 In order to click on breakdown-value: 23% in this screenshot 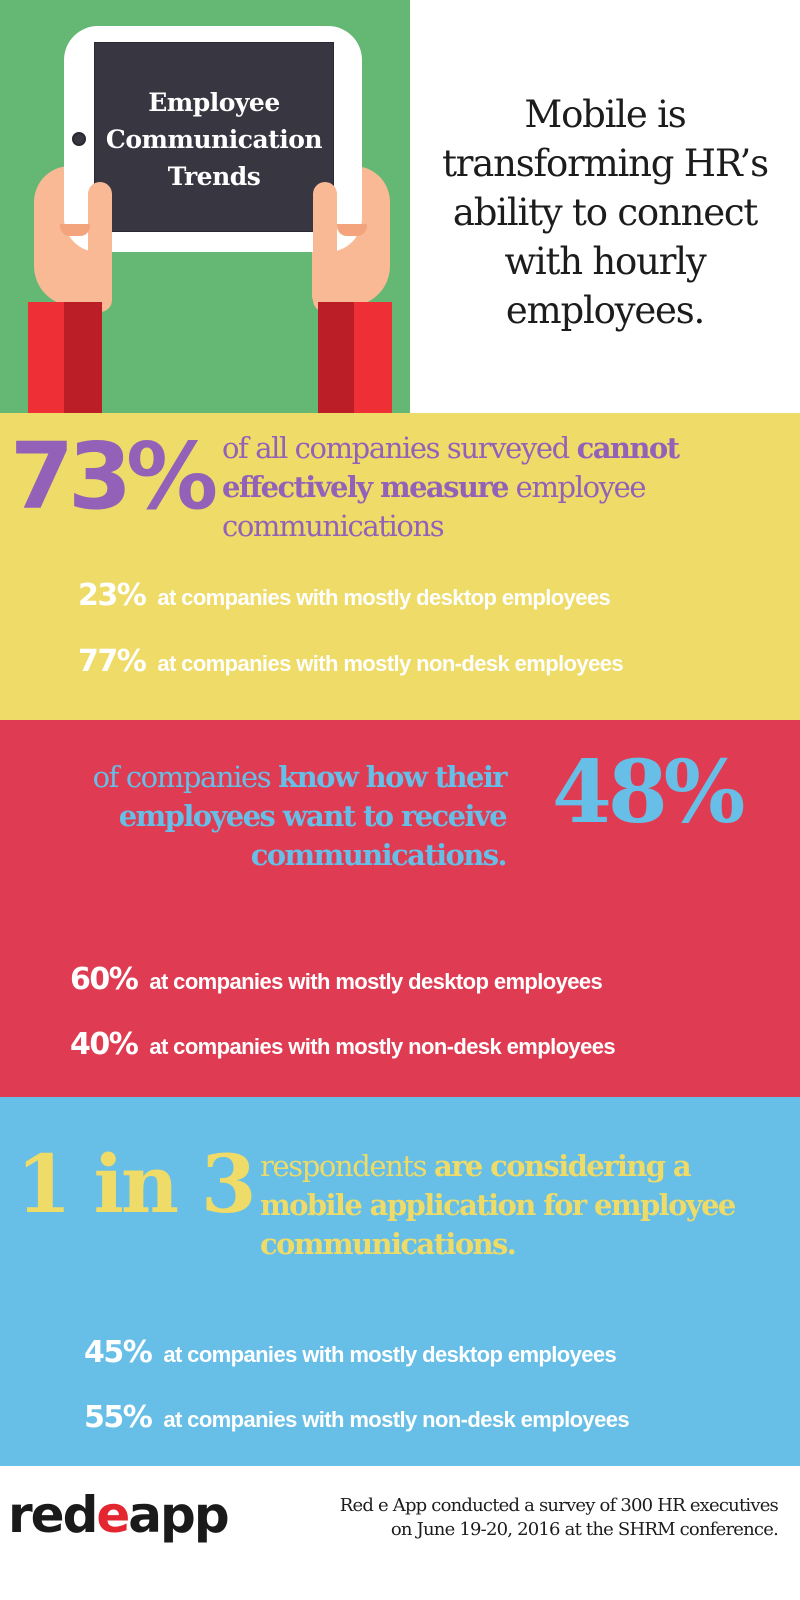, I will do `click(112, 595)`.